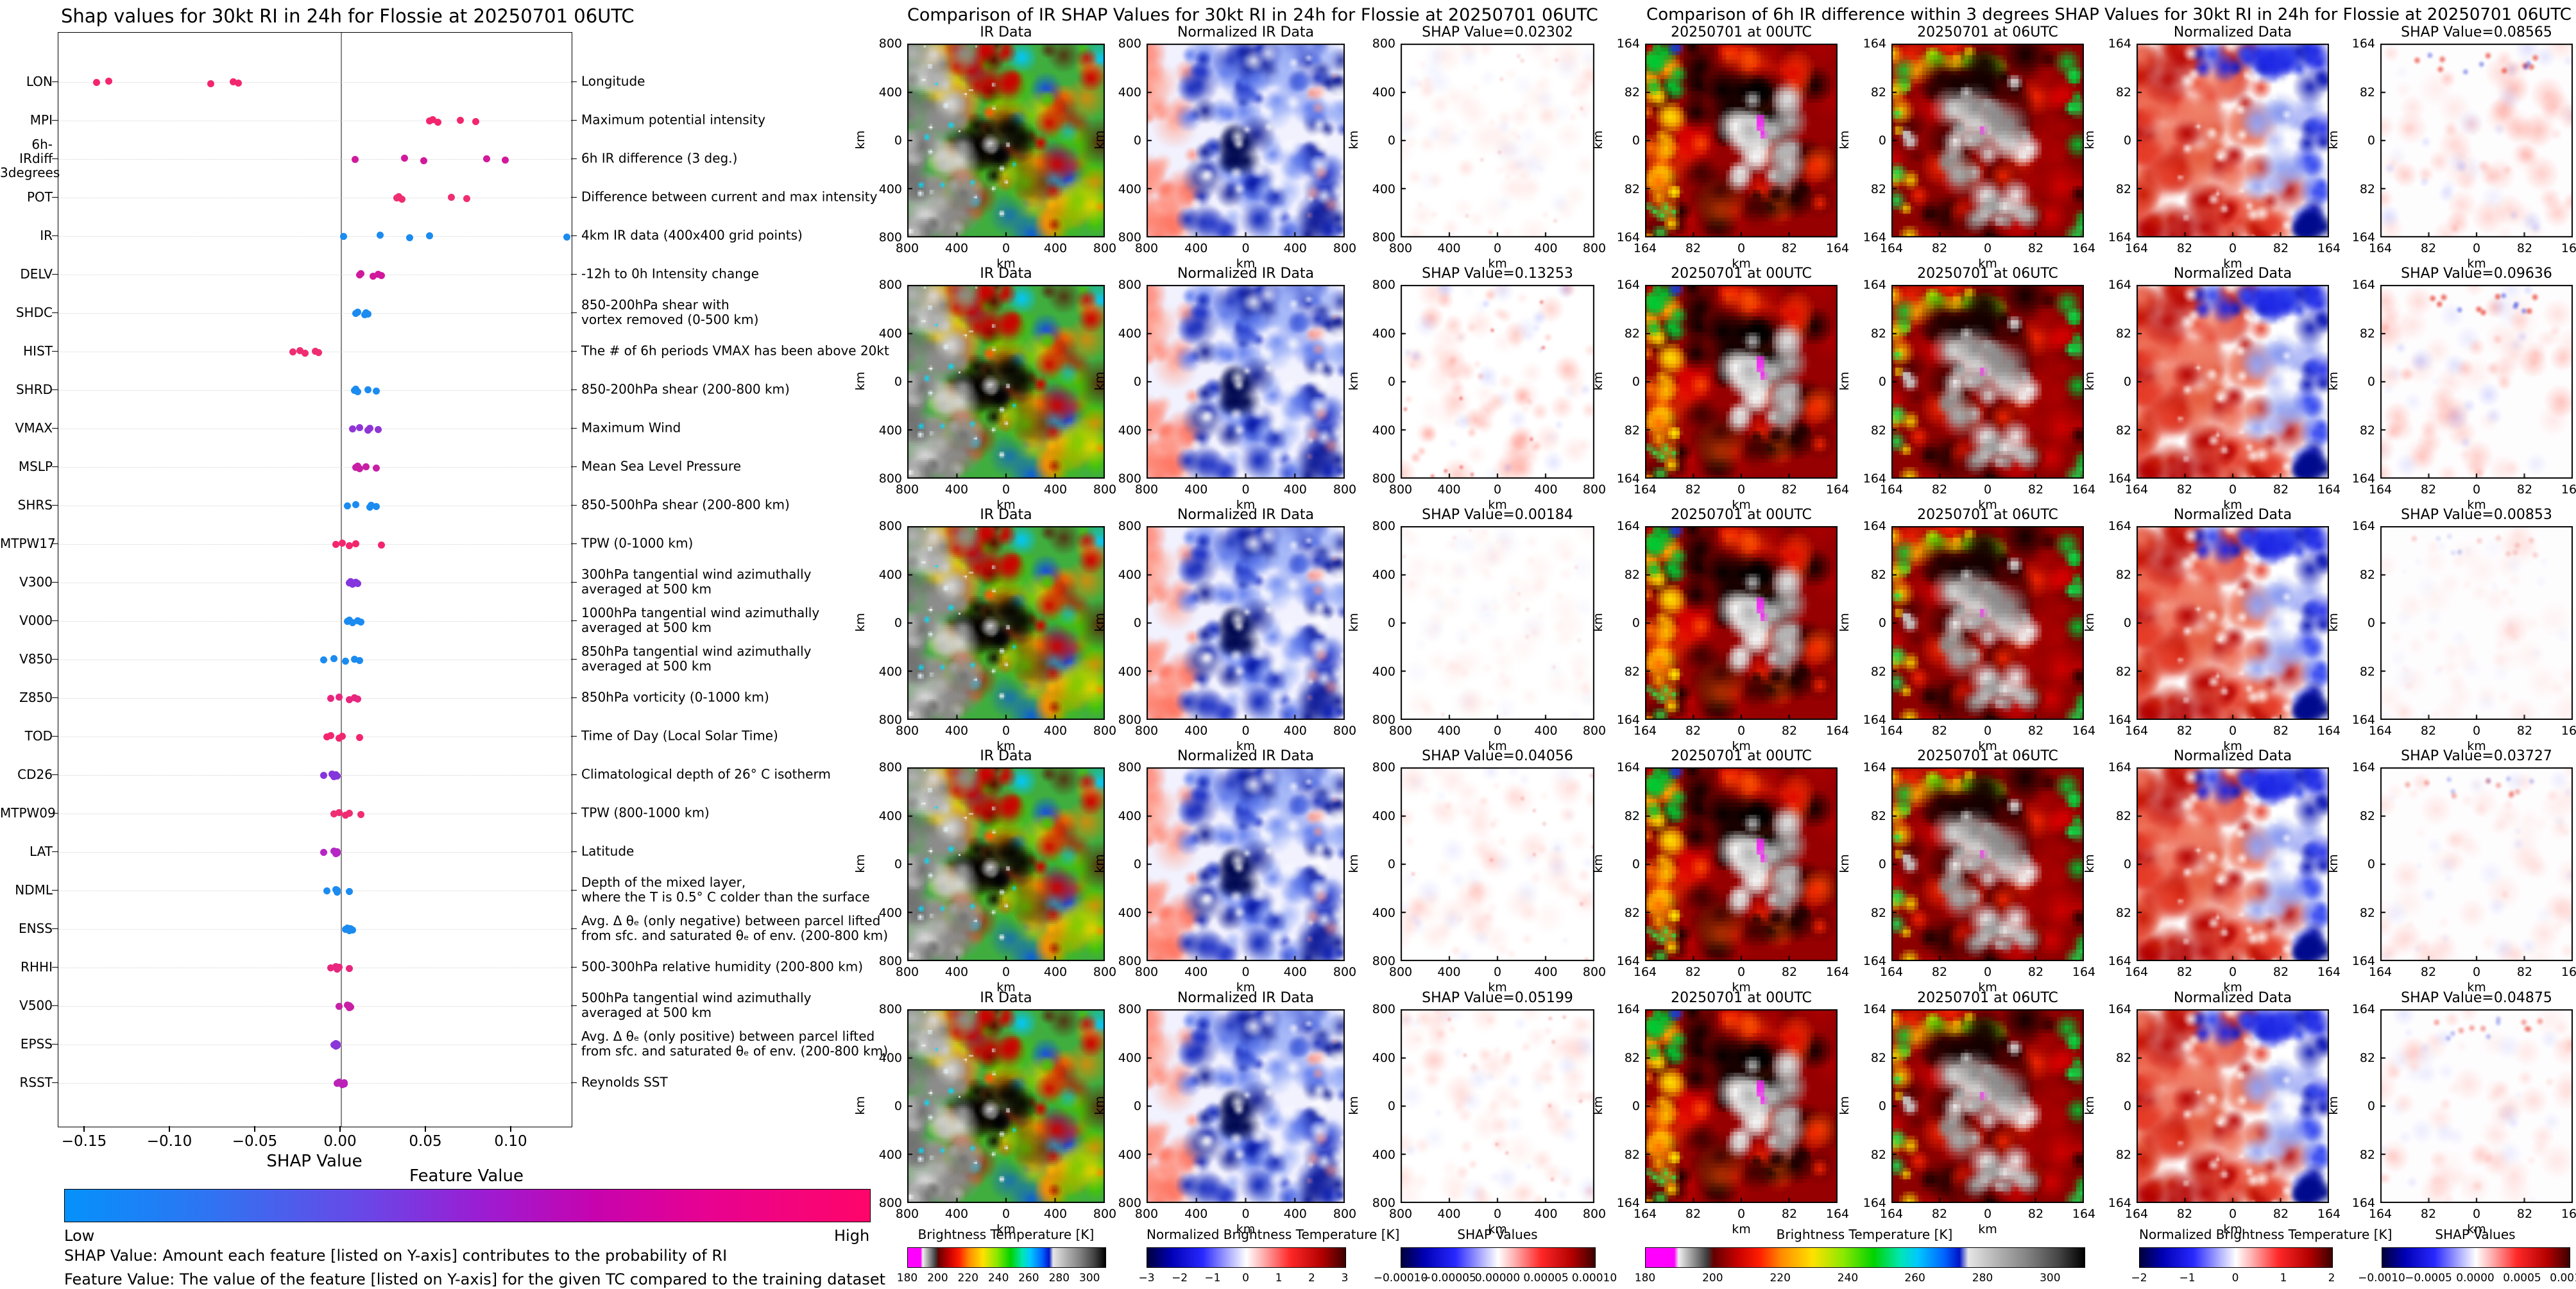  I want to click on x-tick-mark, so click(254, 1129).